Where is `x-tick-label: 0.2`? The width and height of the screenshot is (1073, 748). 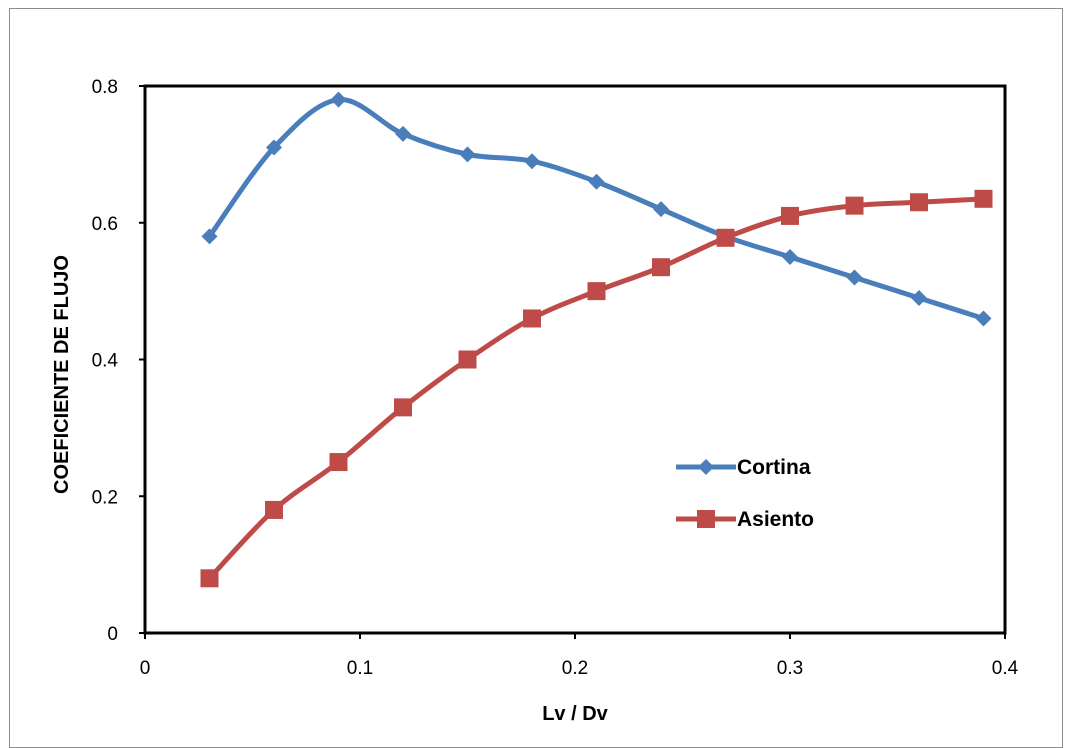 x-tick-label: 0.2 is located at coordinates (575, 668).